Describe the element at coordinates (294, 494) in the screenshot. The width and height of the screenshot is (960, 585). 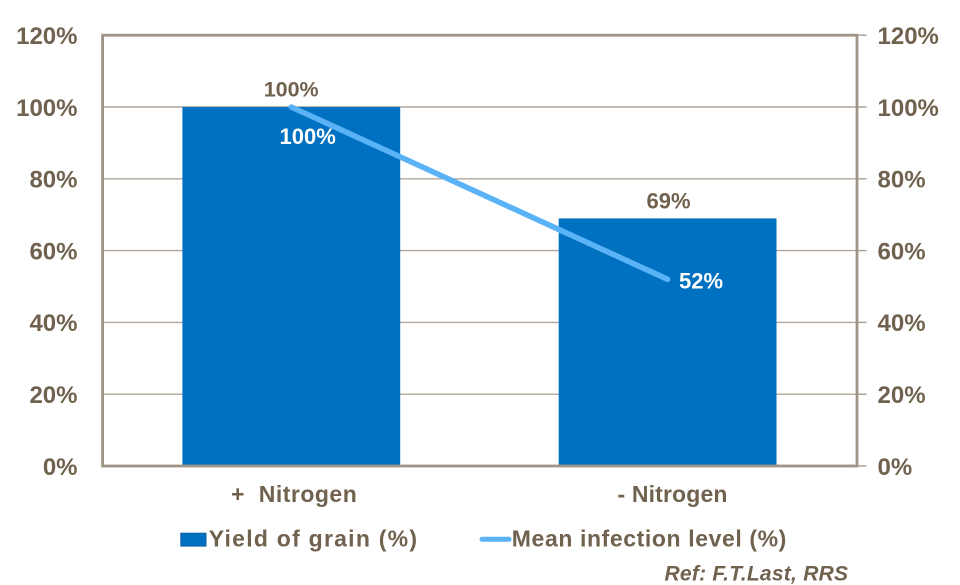
I see `svg-text: + Nitrogen` at that location.